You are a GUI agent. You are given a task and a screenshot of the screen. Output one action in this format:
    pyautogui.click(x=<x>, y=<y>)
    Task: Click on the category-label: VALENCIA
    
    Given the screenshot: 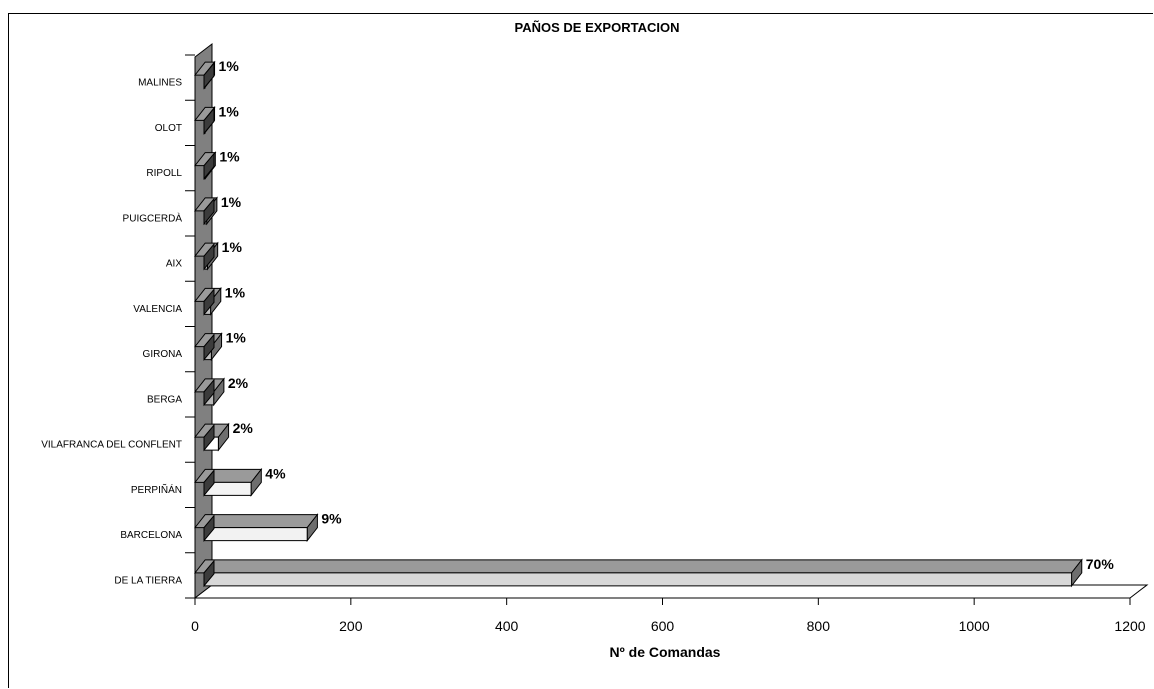 What is the action you would take?
    pyautogui.click(x=157, y=309)
    